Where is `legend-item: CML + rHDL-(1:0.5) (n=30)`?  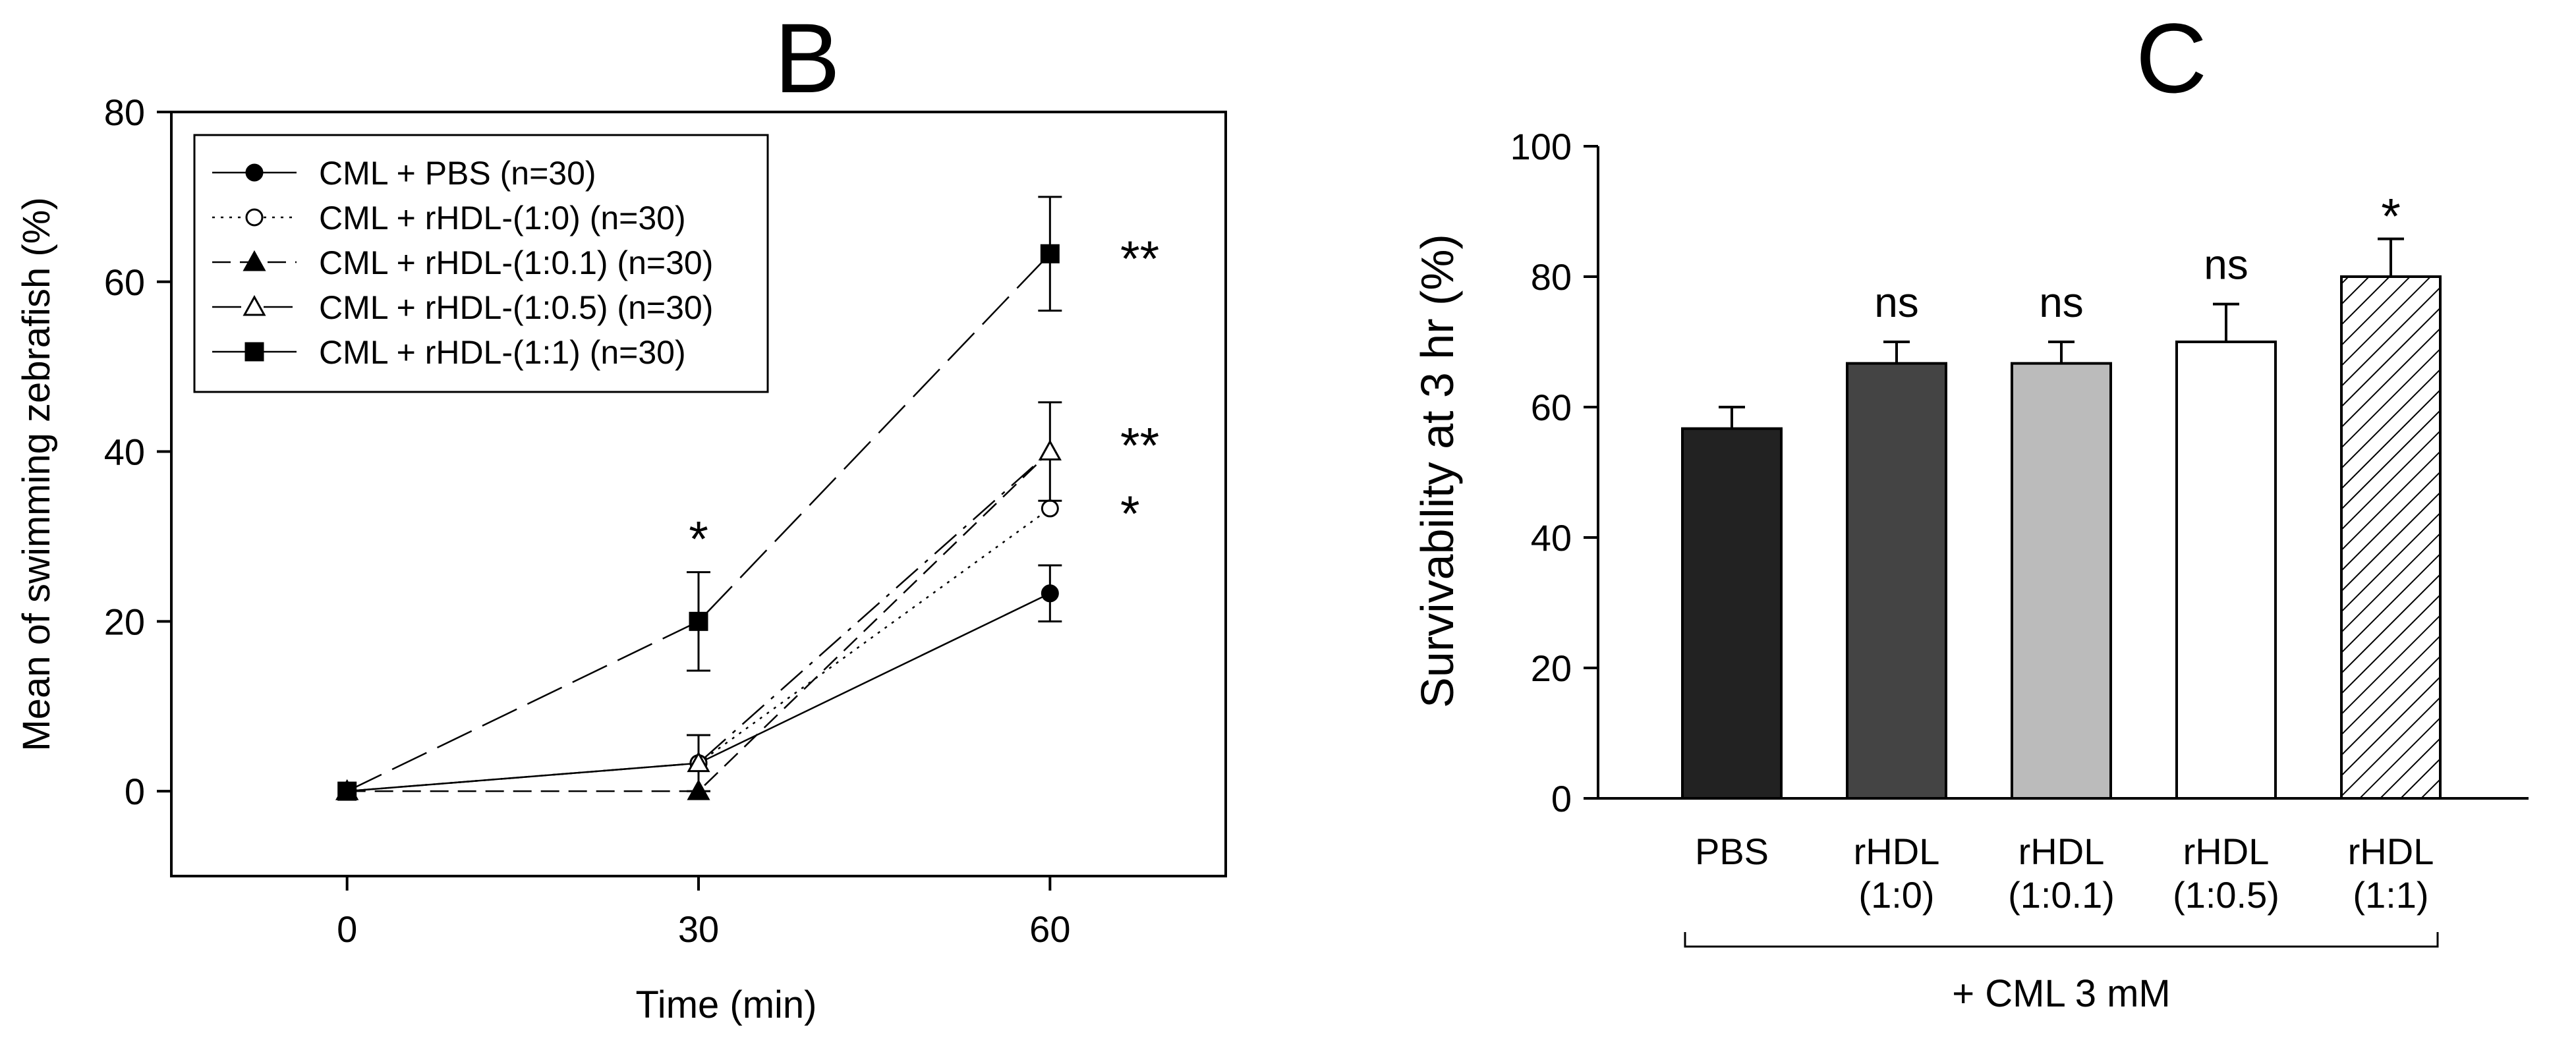 legend-item: CML + rHDL-(1:0.5) (n=30) is located at coordinates (463, 307).